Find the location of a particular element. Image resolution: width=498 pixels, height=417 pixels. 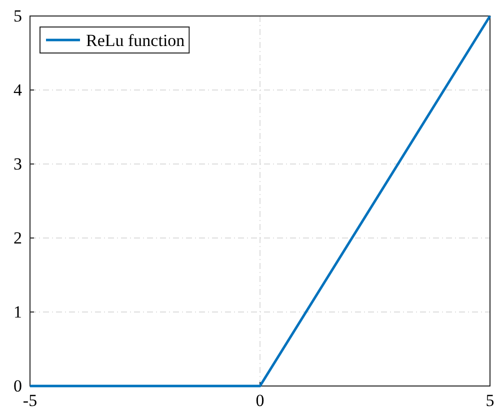

y-tick-label: 4 is located at coordinates (18, 90).